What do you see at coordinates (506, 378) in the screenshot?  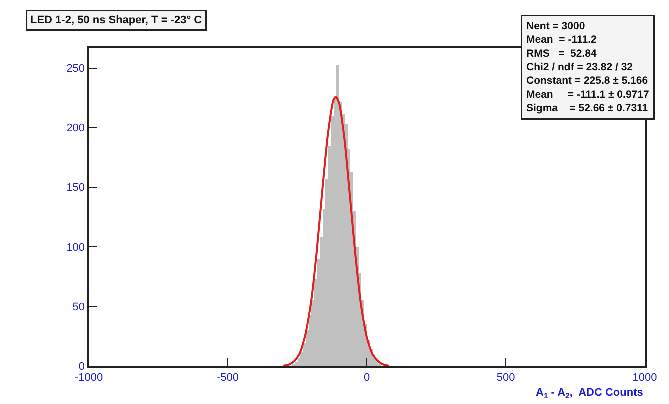 I see `x-tick-label: 500` at bounding box center [506, 378].